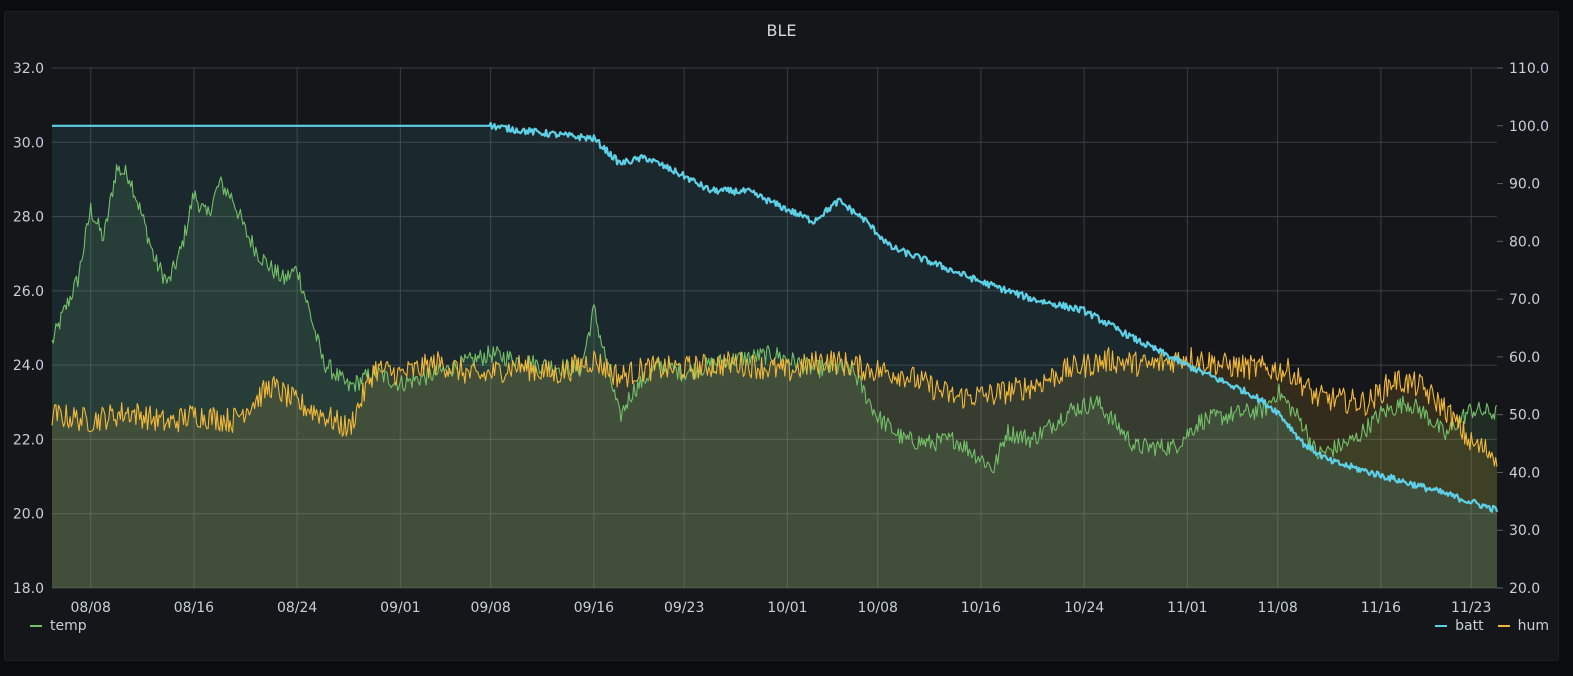 Image resolution: width=1573 pixels, height=676 pixels. Describe the element at coordinates (594, 608) in the screenshot. I see `x-tick-label: 09/16` at that location.